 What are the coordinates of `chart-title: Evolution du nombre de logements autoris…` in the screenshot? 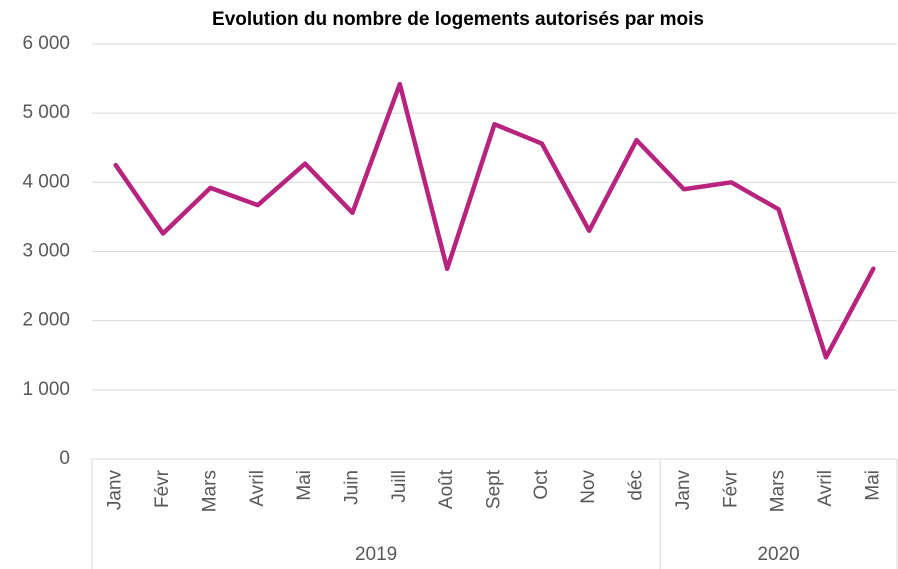 It's located at (458, 19).